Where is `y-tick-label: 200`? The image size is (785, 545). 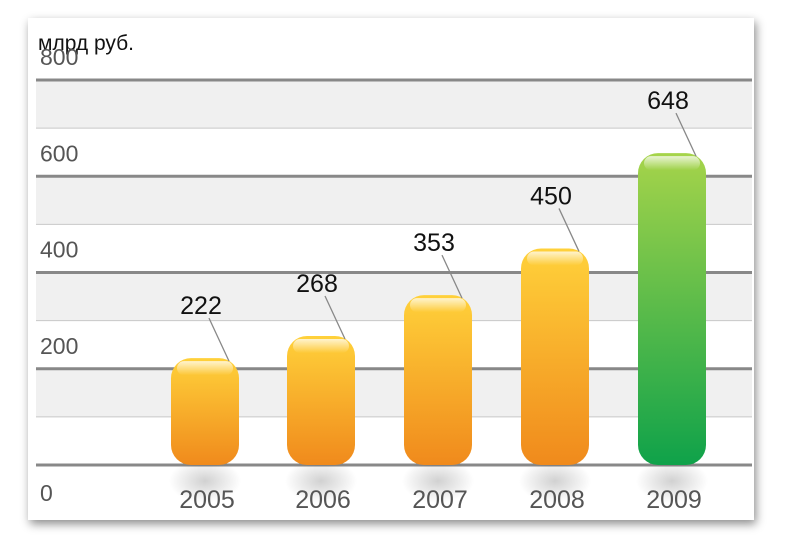 y-tick-label: 200 is located at coordinates (59, 346).